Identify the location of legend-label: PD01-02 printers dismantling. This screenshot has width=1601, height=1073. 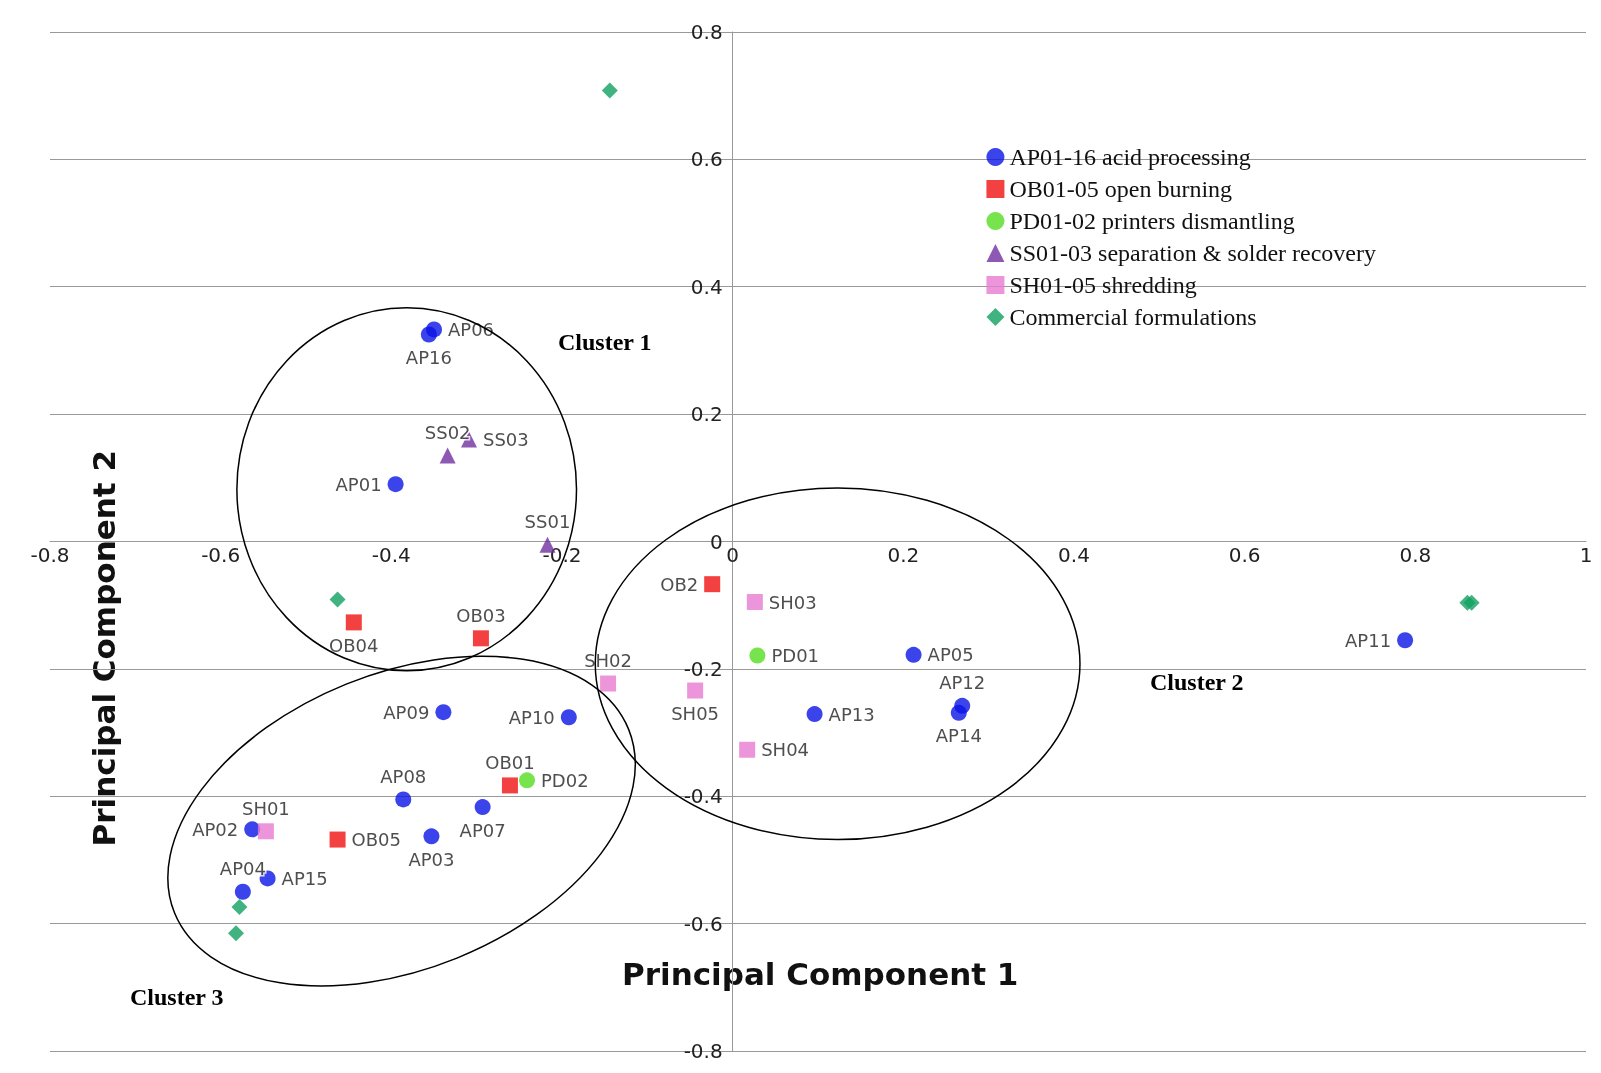
(1152, 221).